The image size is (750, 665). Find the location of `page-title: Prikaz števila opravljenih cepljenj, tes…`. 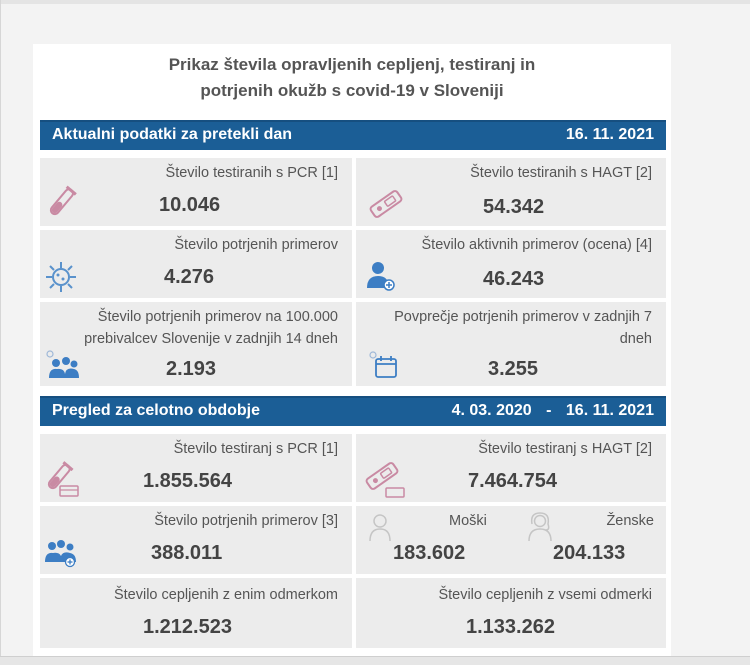

page-title: Prikaz števila opravljenih cepljenj, tes… is located at coordinates (352, 78).